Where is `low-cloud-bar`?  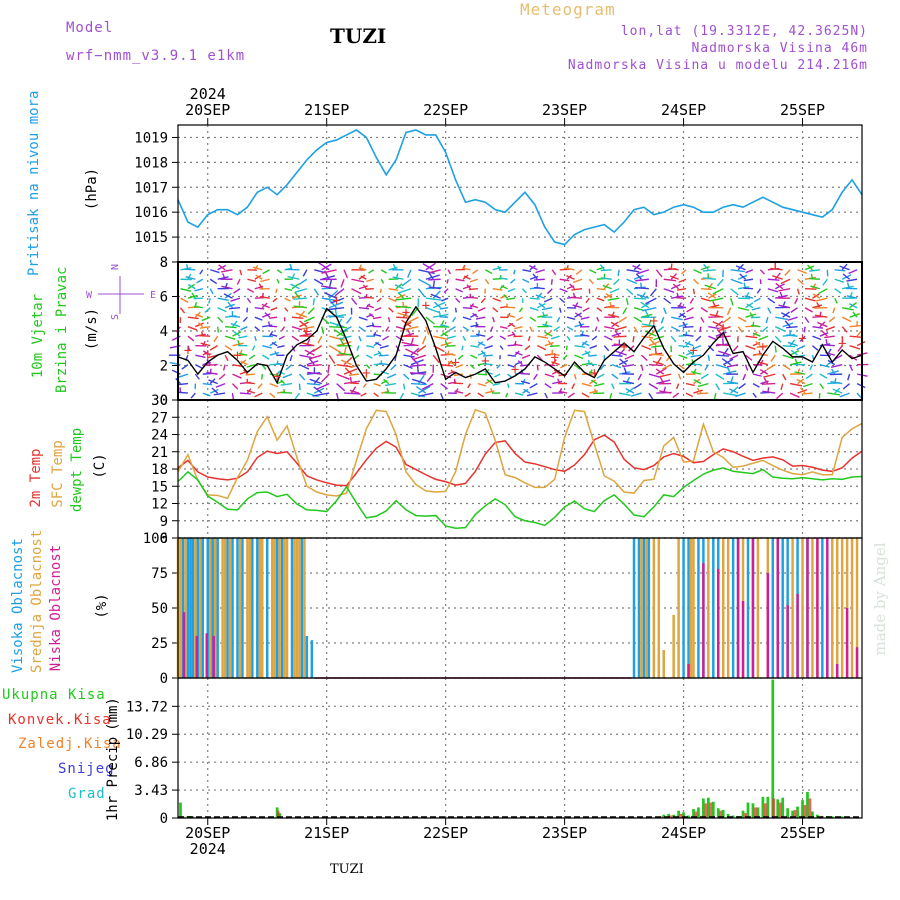
low-cloud-bar is located at coordinates (184, 645).